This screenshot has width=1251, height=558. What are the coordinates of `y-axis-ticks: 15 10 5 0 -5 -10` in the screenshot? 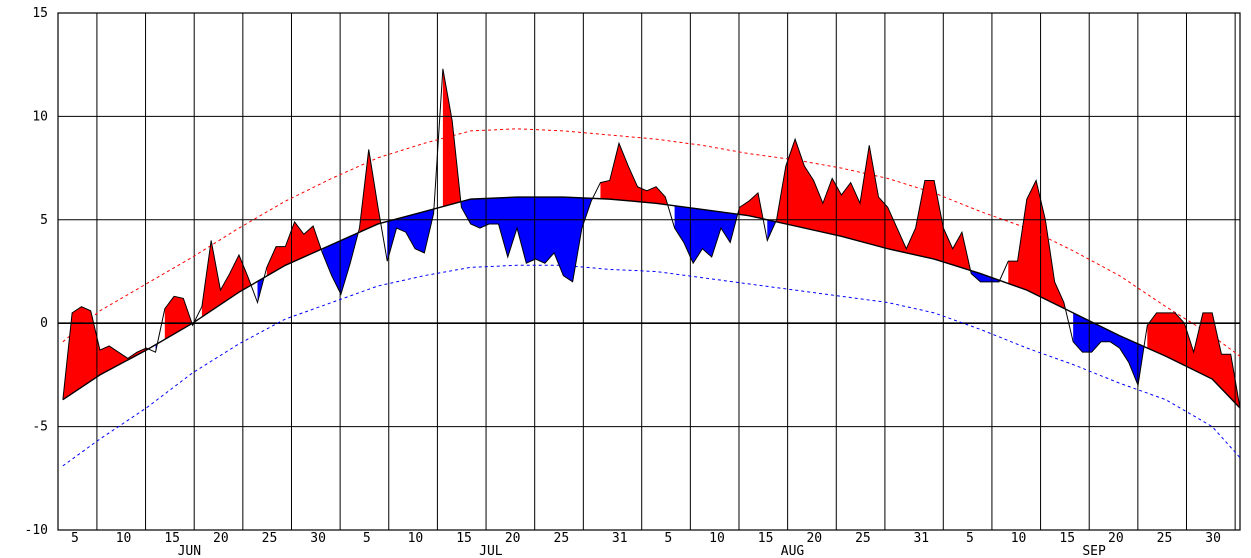 It's located at (36, 272).